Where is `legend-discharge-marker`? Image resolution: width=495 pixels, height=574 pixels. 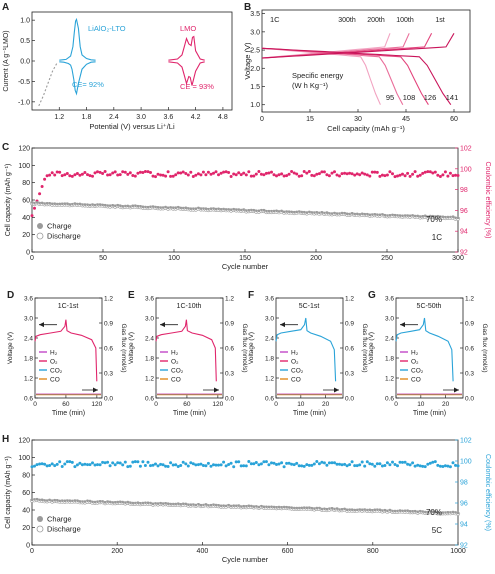 legend-discharge-marker is located at coordinates (40, 236).